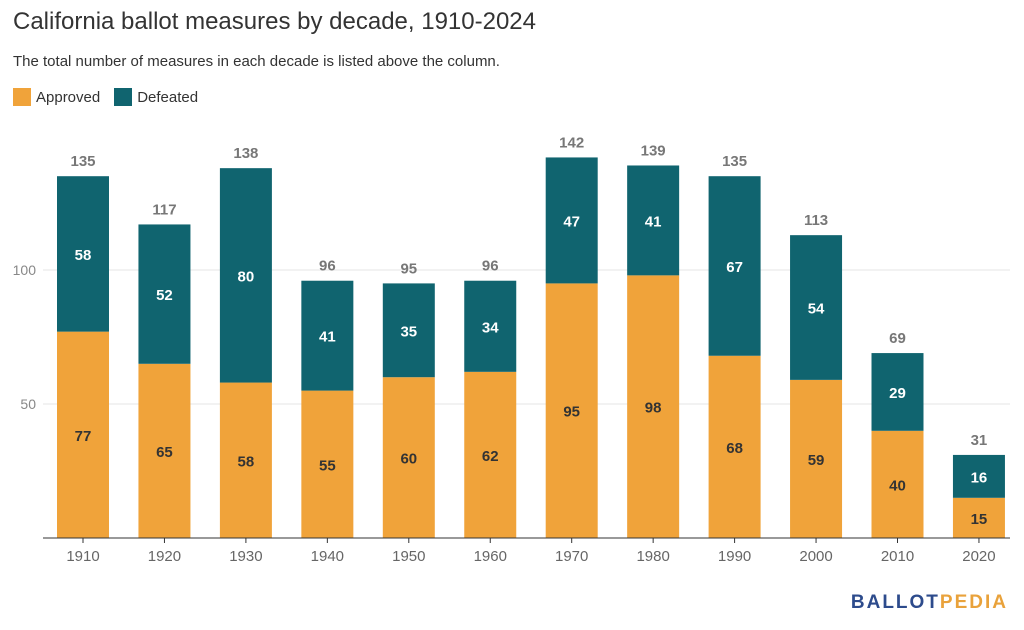 This screenshot has height=630, width=1024. Describe the element at coordinates (408, 556) in the screenshot. I see `x-tick-label: 1950` at that location.